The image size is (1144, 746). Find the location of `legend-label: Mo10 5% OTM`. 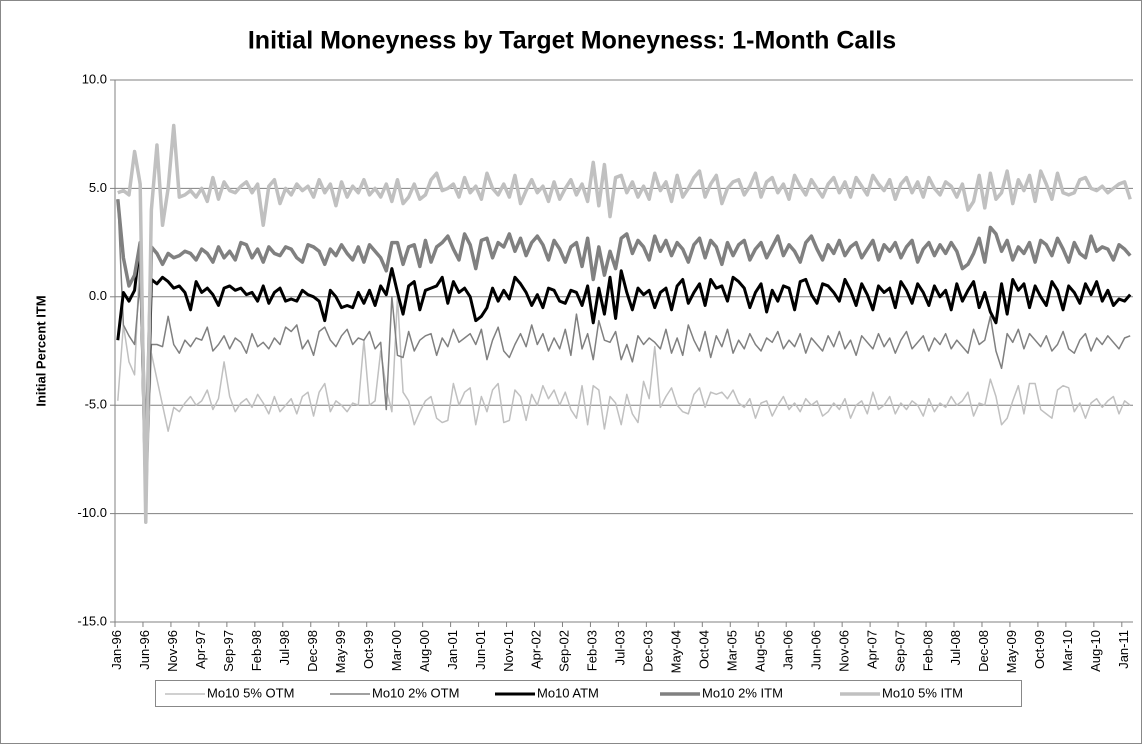

legend-label: Mo10 5% OTM is located at coordinates (250, 692).